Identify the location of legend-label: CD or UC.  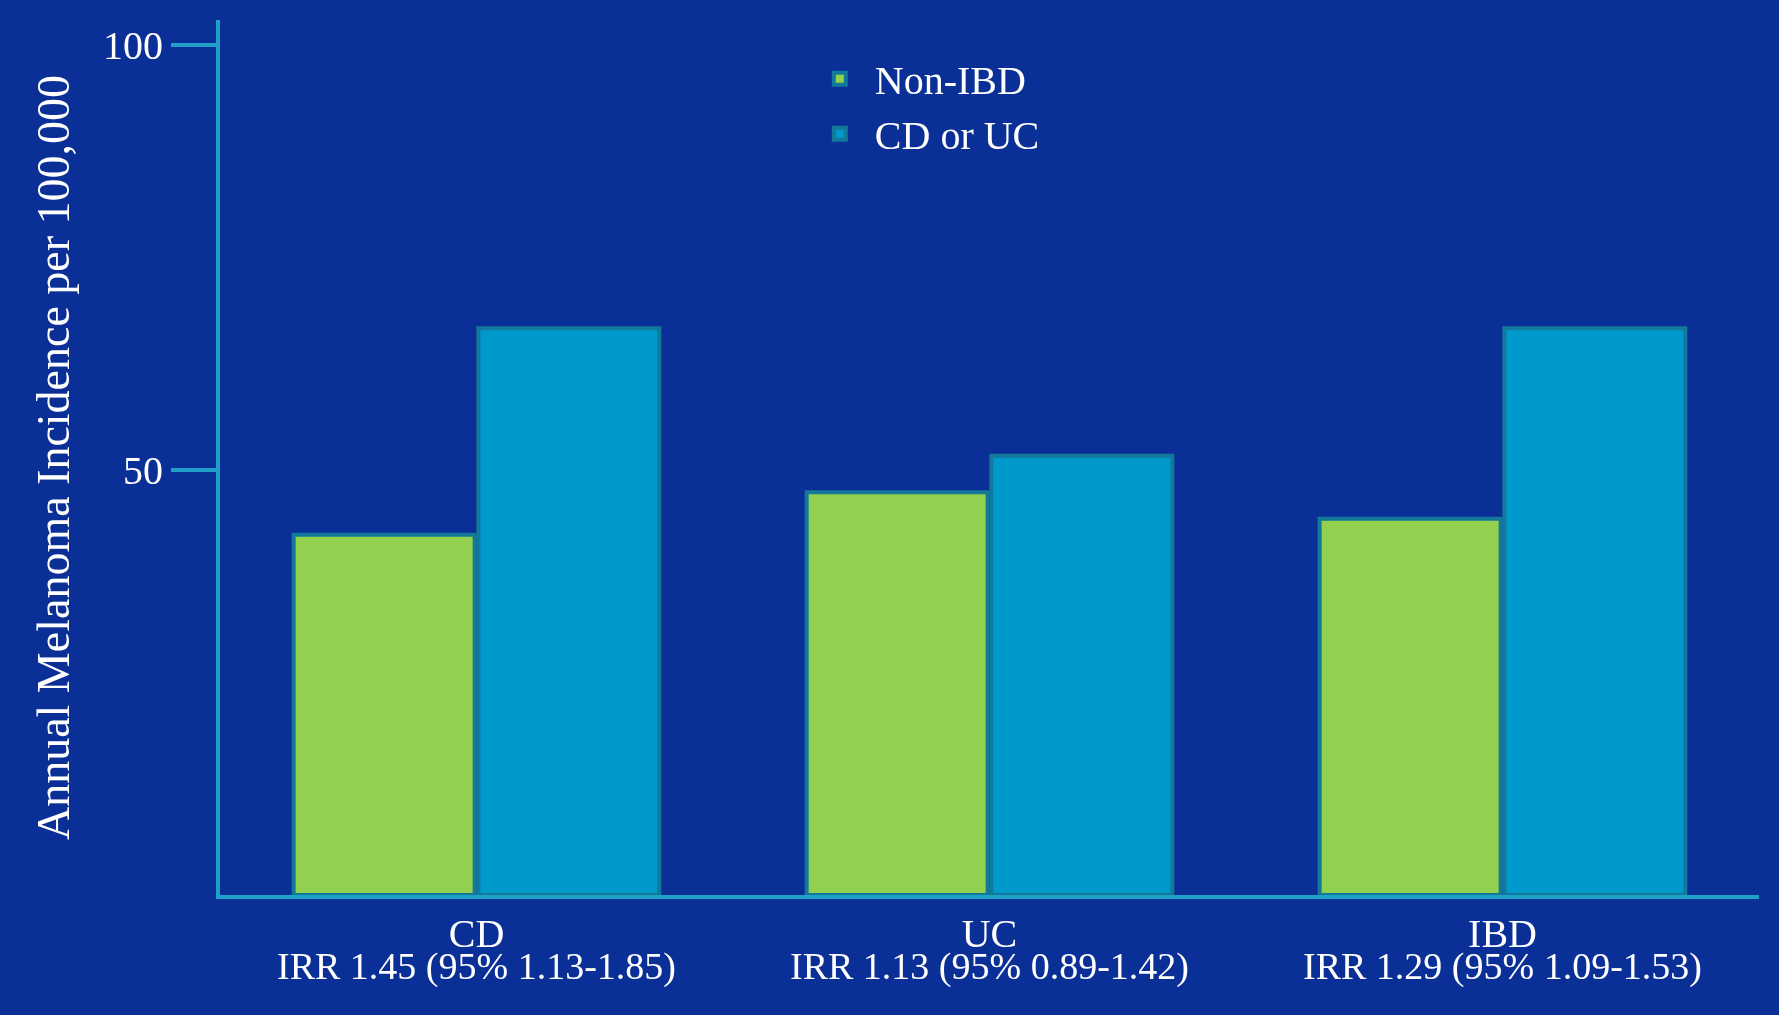
(957, 136).